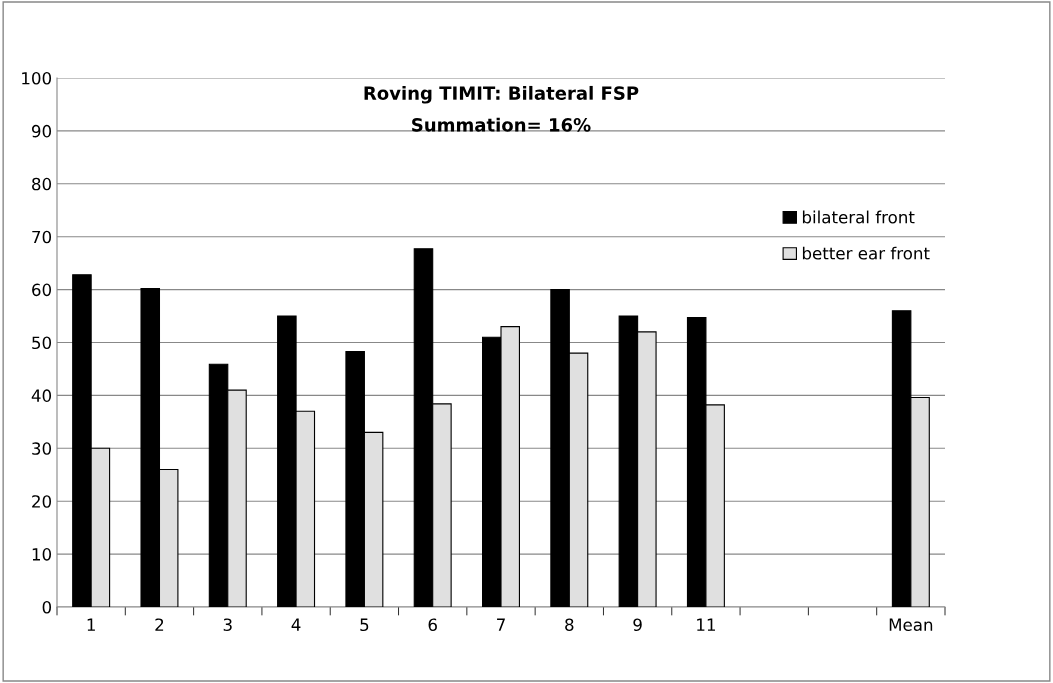 Image resolution: width=1053 pixels, height=683 pixels. What do you see at coordinates (858, 217) in the screenshot?
I see `legend-label: bilateral front` at bounding box center [858, 217].